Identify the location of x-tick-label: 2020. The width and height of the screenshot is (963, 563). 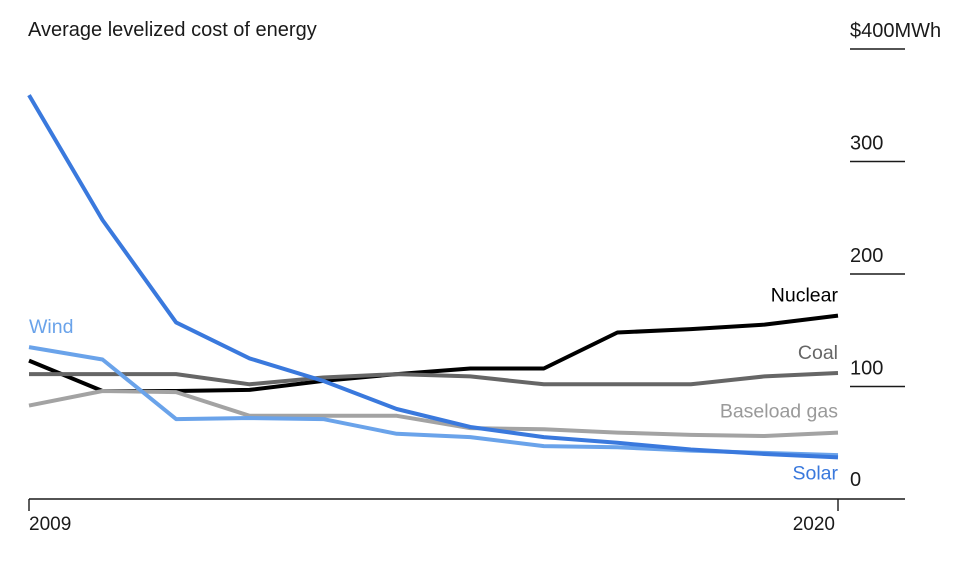
(814, 524).